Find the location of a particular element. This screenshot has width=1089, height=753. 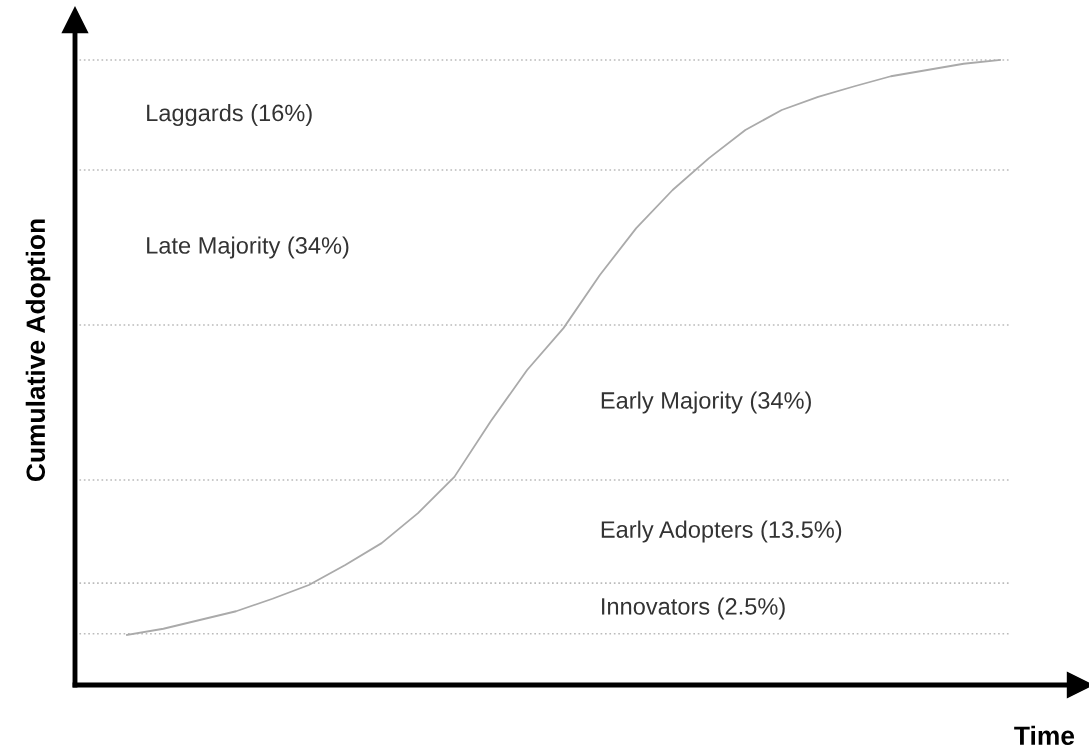

annotation: Early Adopters (13.5%) is located at coordinates (721, 531).